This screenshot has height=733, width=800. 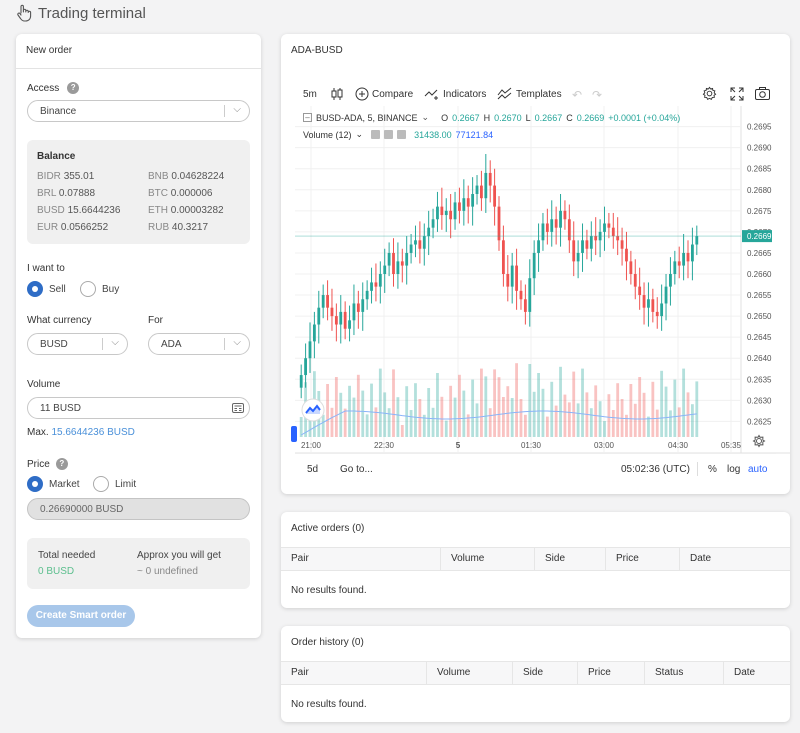 I want to click on compare-button: Compare, so click(x=384, y=94).